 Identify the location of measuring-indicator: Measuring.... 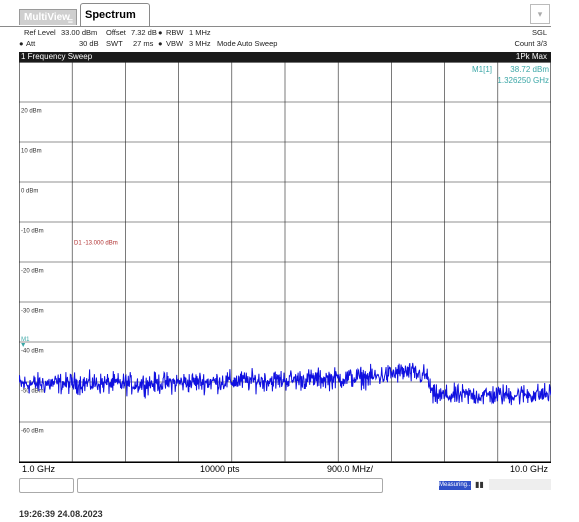
(456, 485).